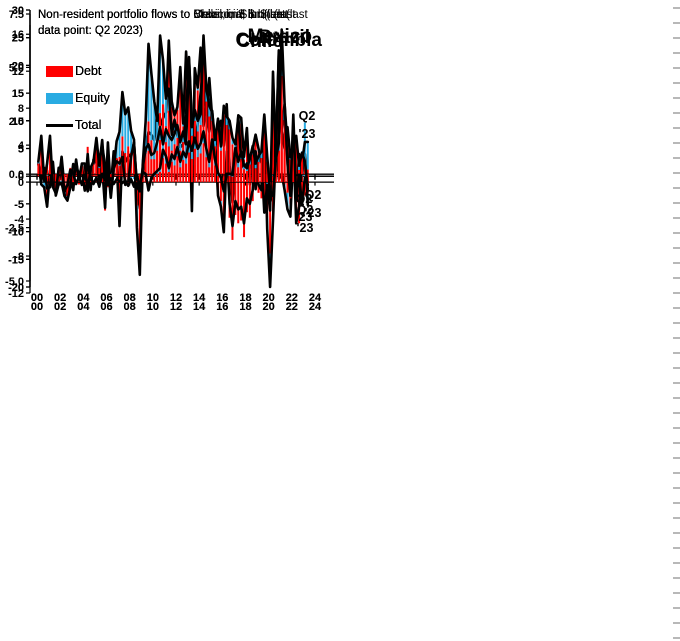 Image resolution: width=680 pixels, height=641 pixels. Describe the element at coordinates (78, 98) in the screenshot. I see `legend-item-equity: Equity` at that location.